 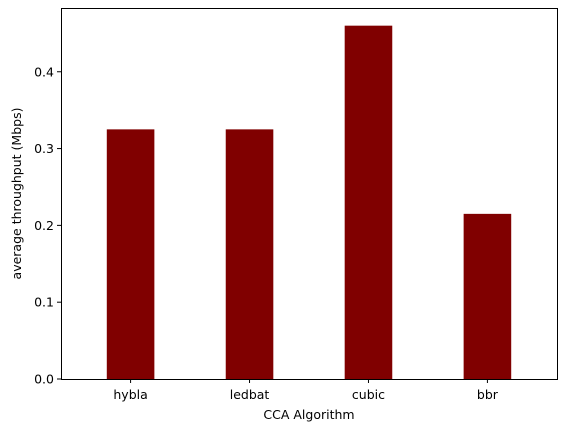 I want to click on x-tick-label-ledbat: ledbat, so click(x=250, y=394).